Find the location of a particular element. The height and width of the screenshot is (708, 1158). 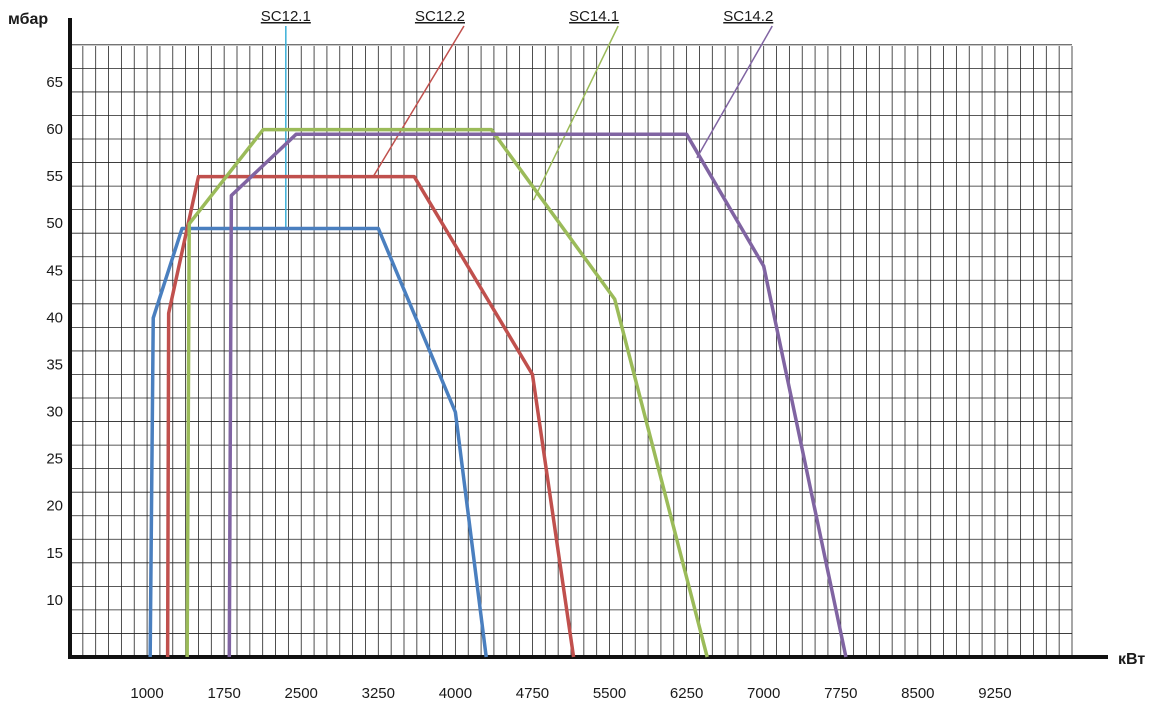

series-leader-lines is located at coordinates (529, 127).